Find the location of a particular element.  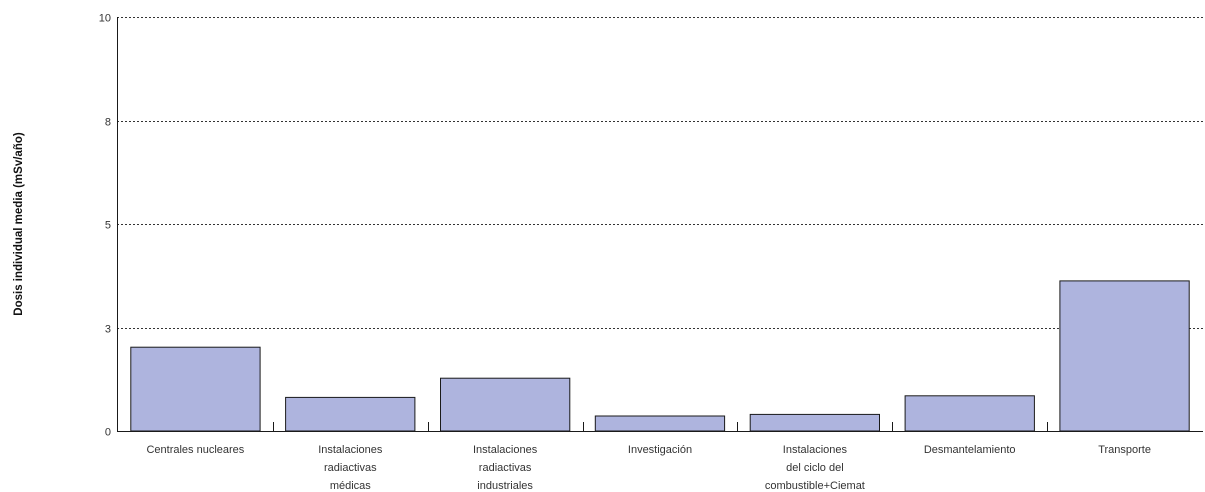

y-tick-label: 8 is located at coordinates (108, 123).